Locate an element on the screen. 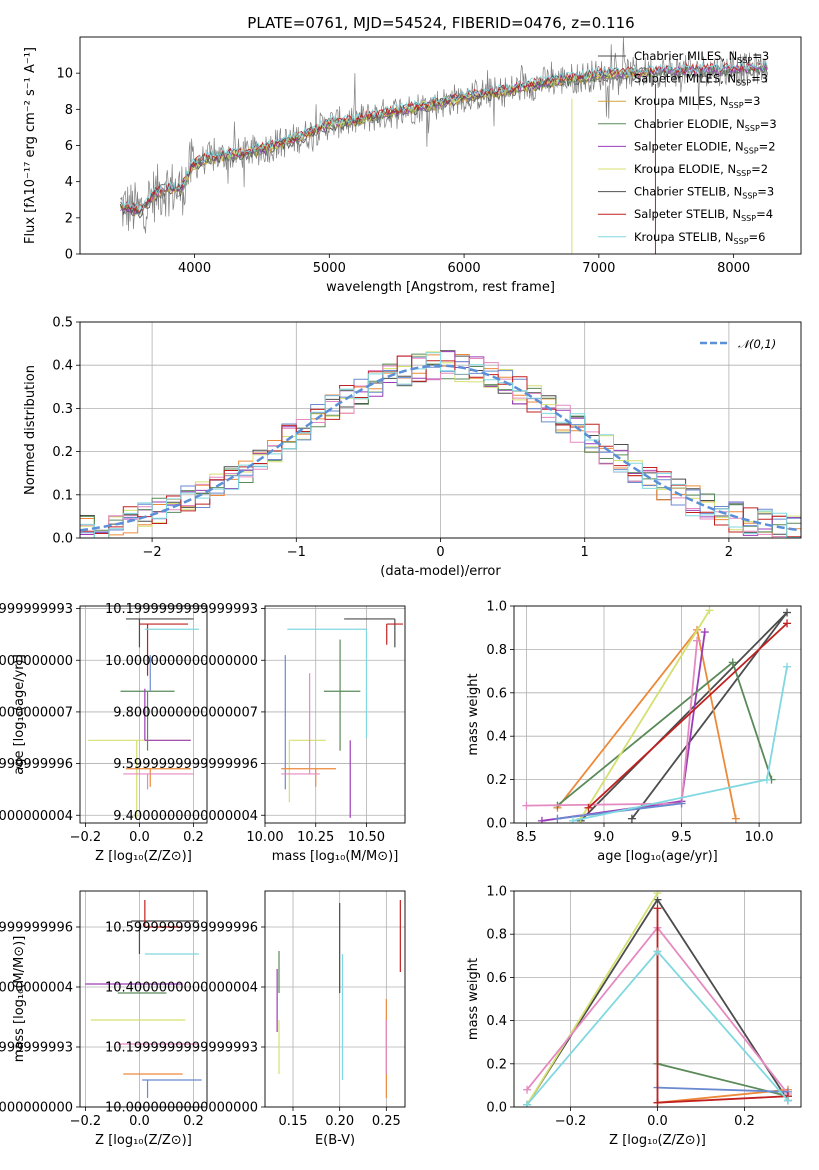  legend-label-main: Kroupa ELODIE, N is located at coordinates (685, 169).